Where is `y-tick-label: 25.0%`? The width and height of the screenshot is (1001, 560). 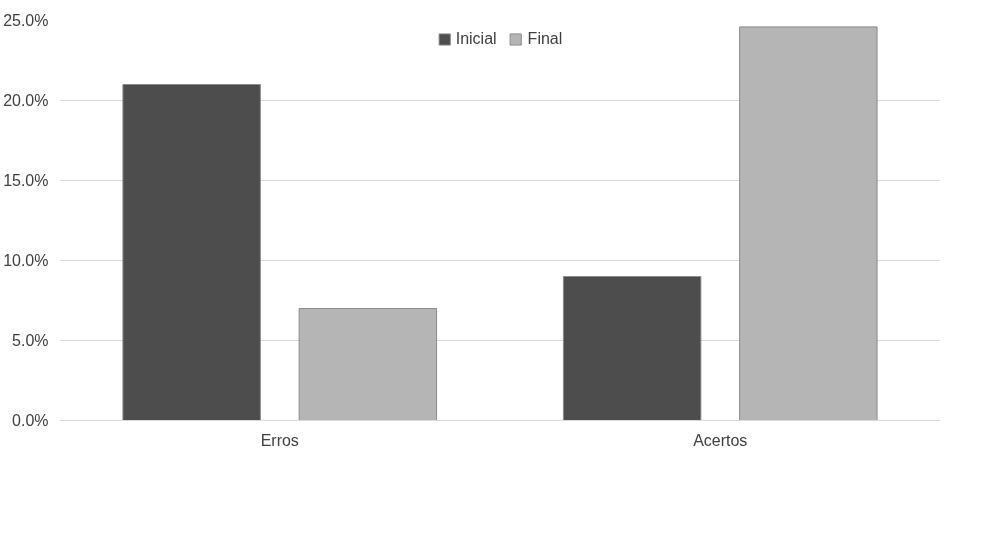 y-tick-label: 25.0% is located at coordinates (26, 20).